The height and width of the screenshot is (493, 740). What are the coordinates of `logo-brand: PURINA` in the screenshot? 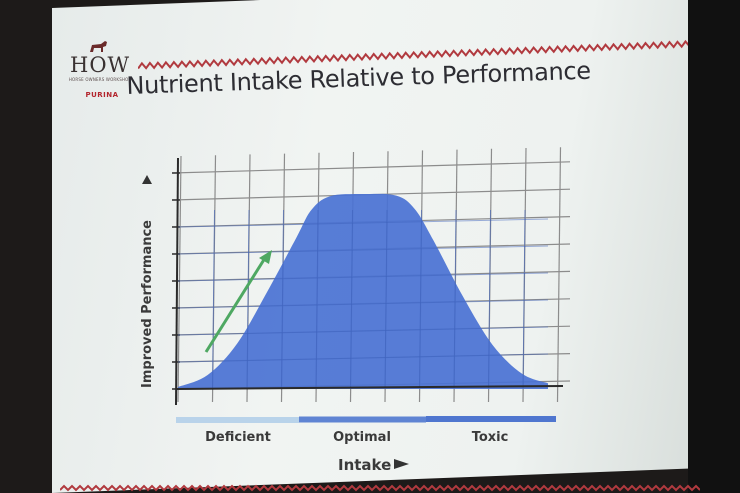 It's located at (102, 95).